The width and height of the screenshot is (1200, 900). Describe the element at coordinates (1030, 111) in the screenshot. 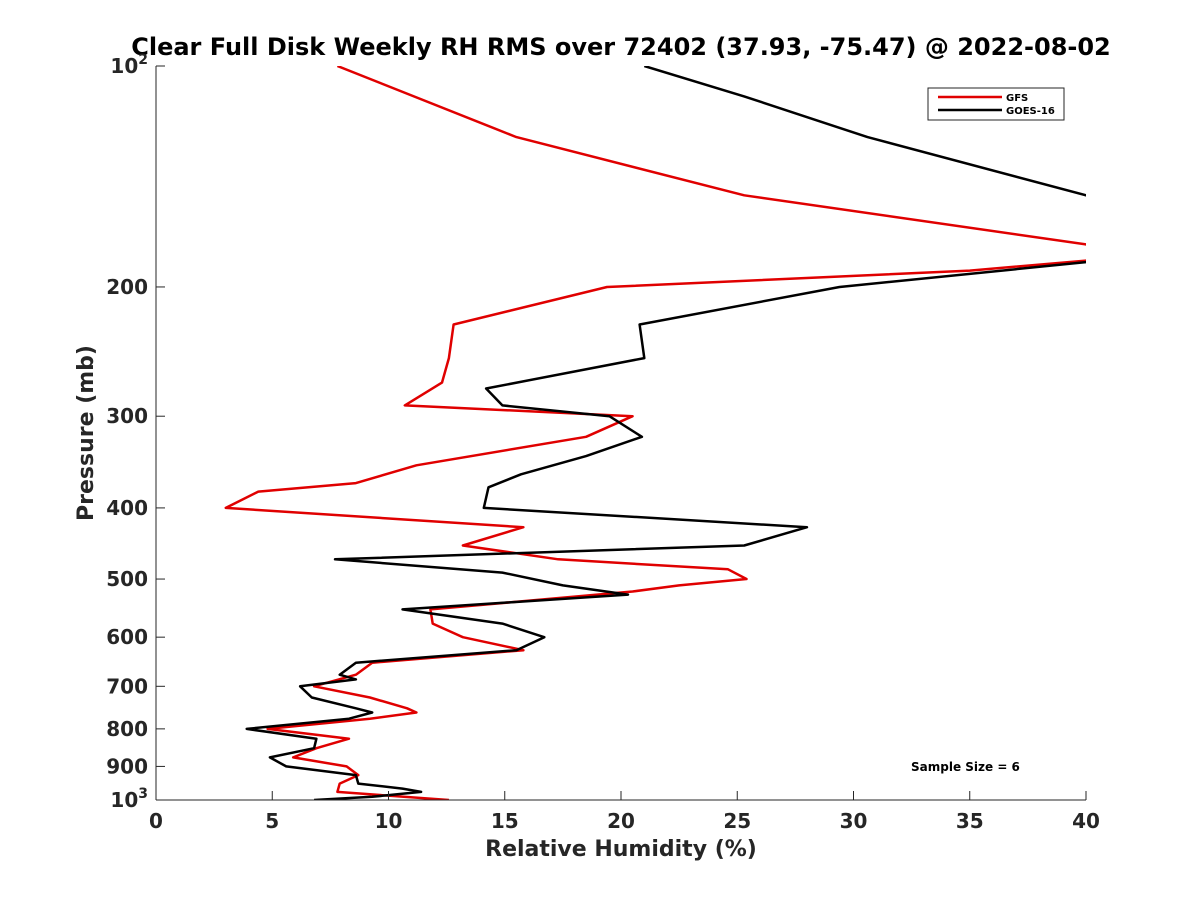

I see `legend-label-goes16: GOES-16` at that location.